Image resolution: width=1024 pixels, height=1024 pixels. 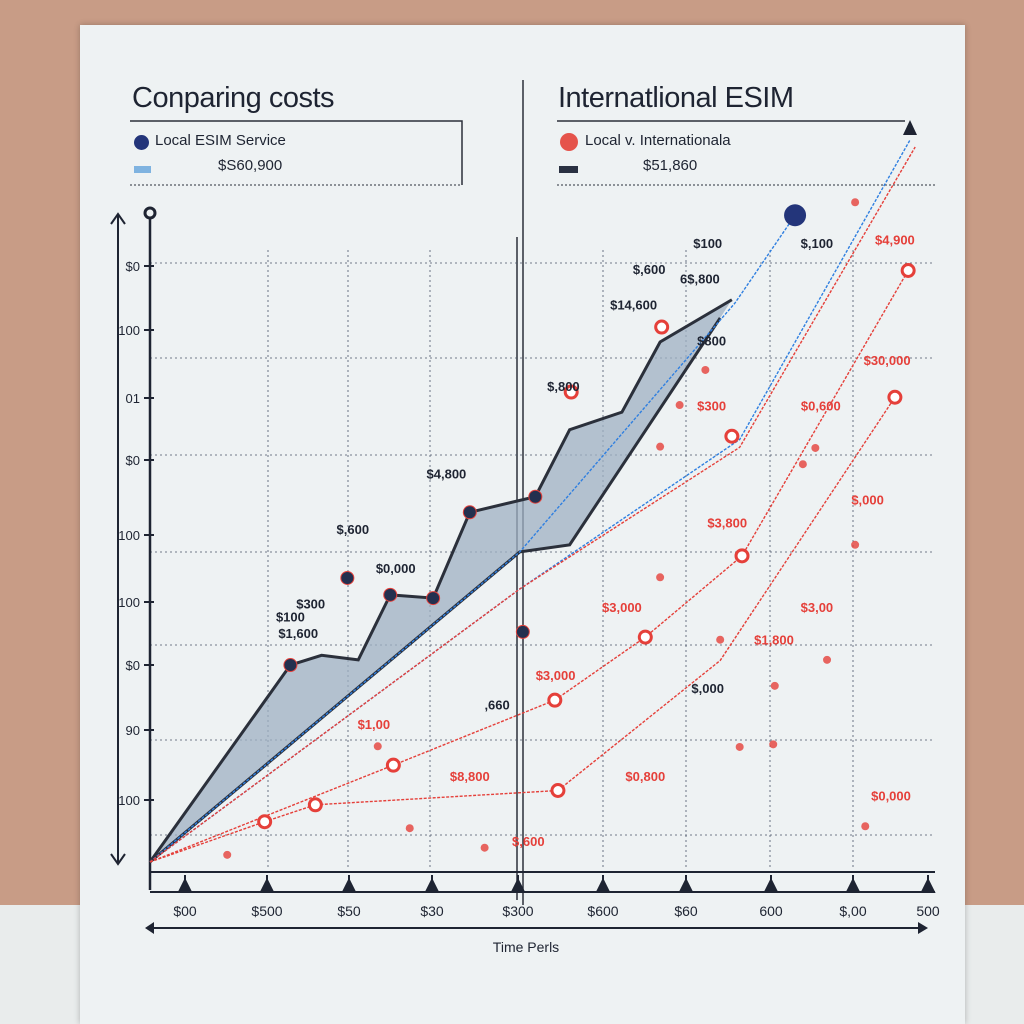 What do you see at coordinates (266, 911) in the screenshot?
I see `x-tick-label: $500` at bounding box center [266, 911].